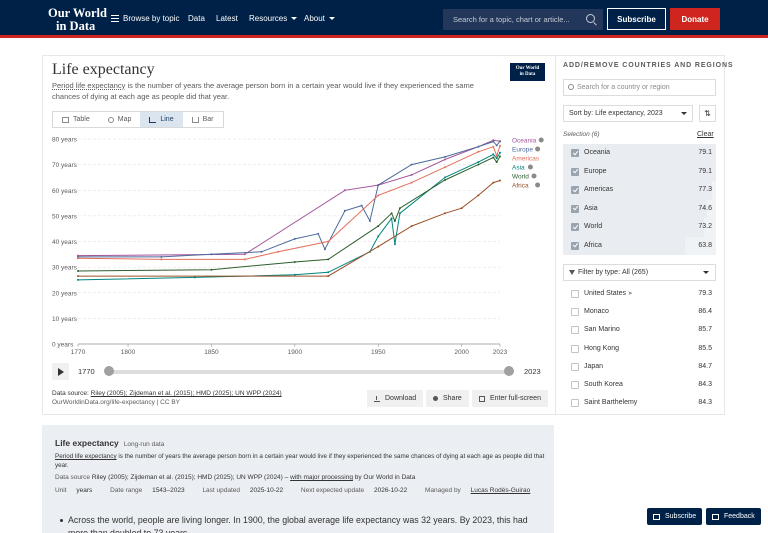 The width and height of the screenshot is (768, 533). What do you see at coordinates (145, 19) in the screenshot?
I see `browse-by-topic-menu: Browse by topic` at bounding box center [145, 19].